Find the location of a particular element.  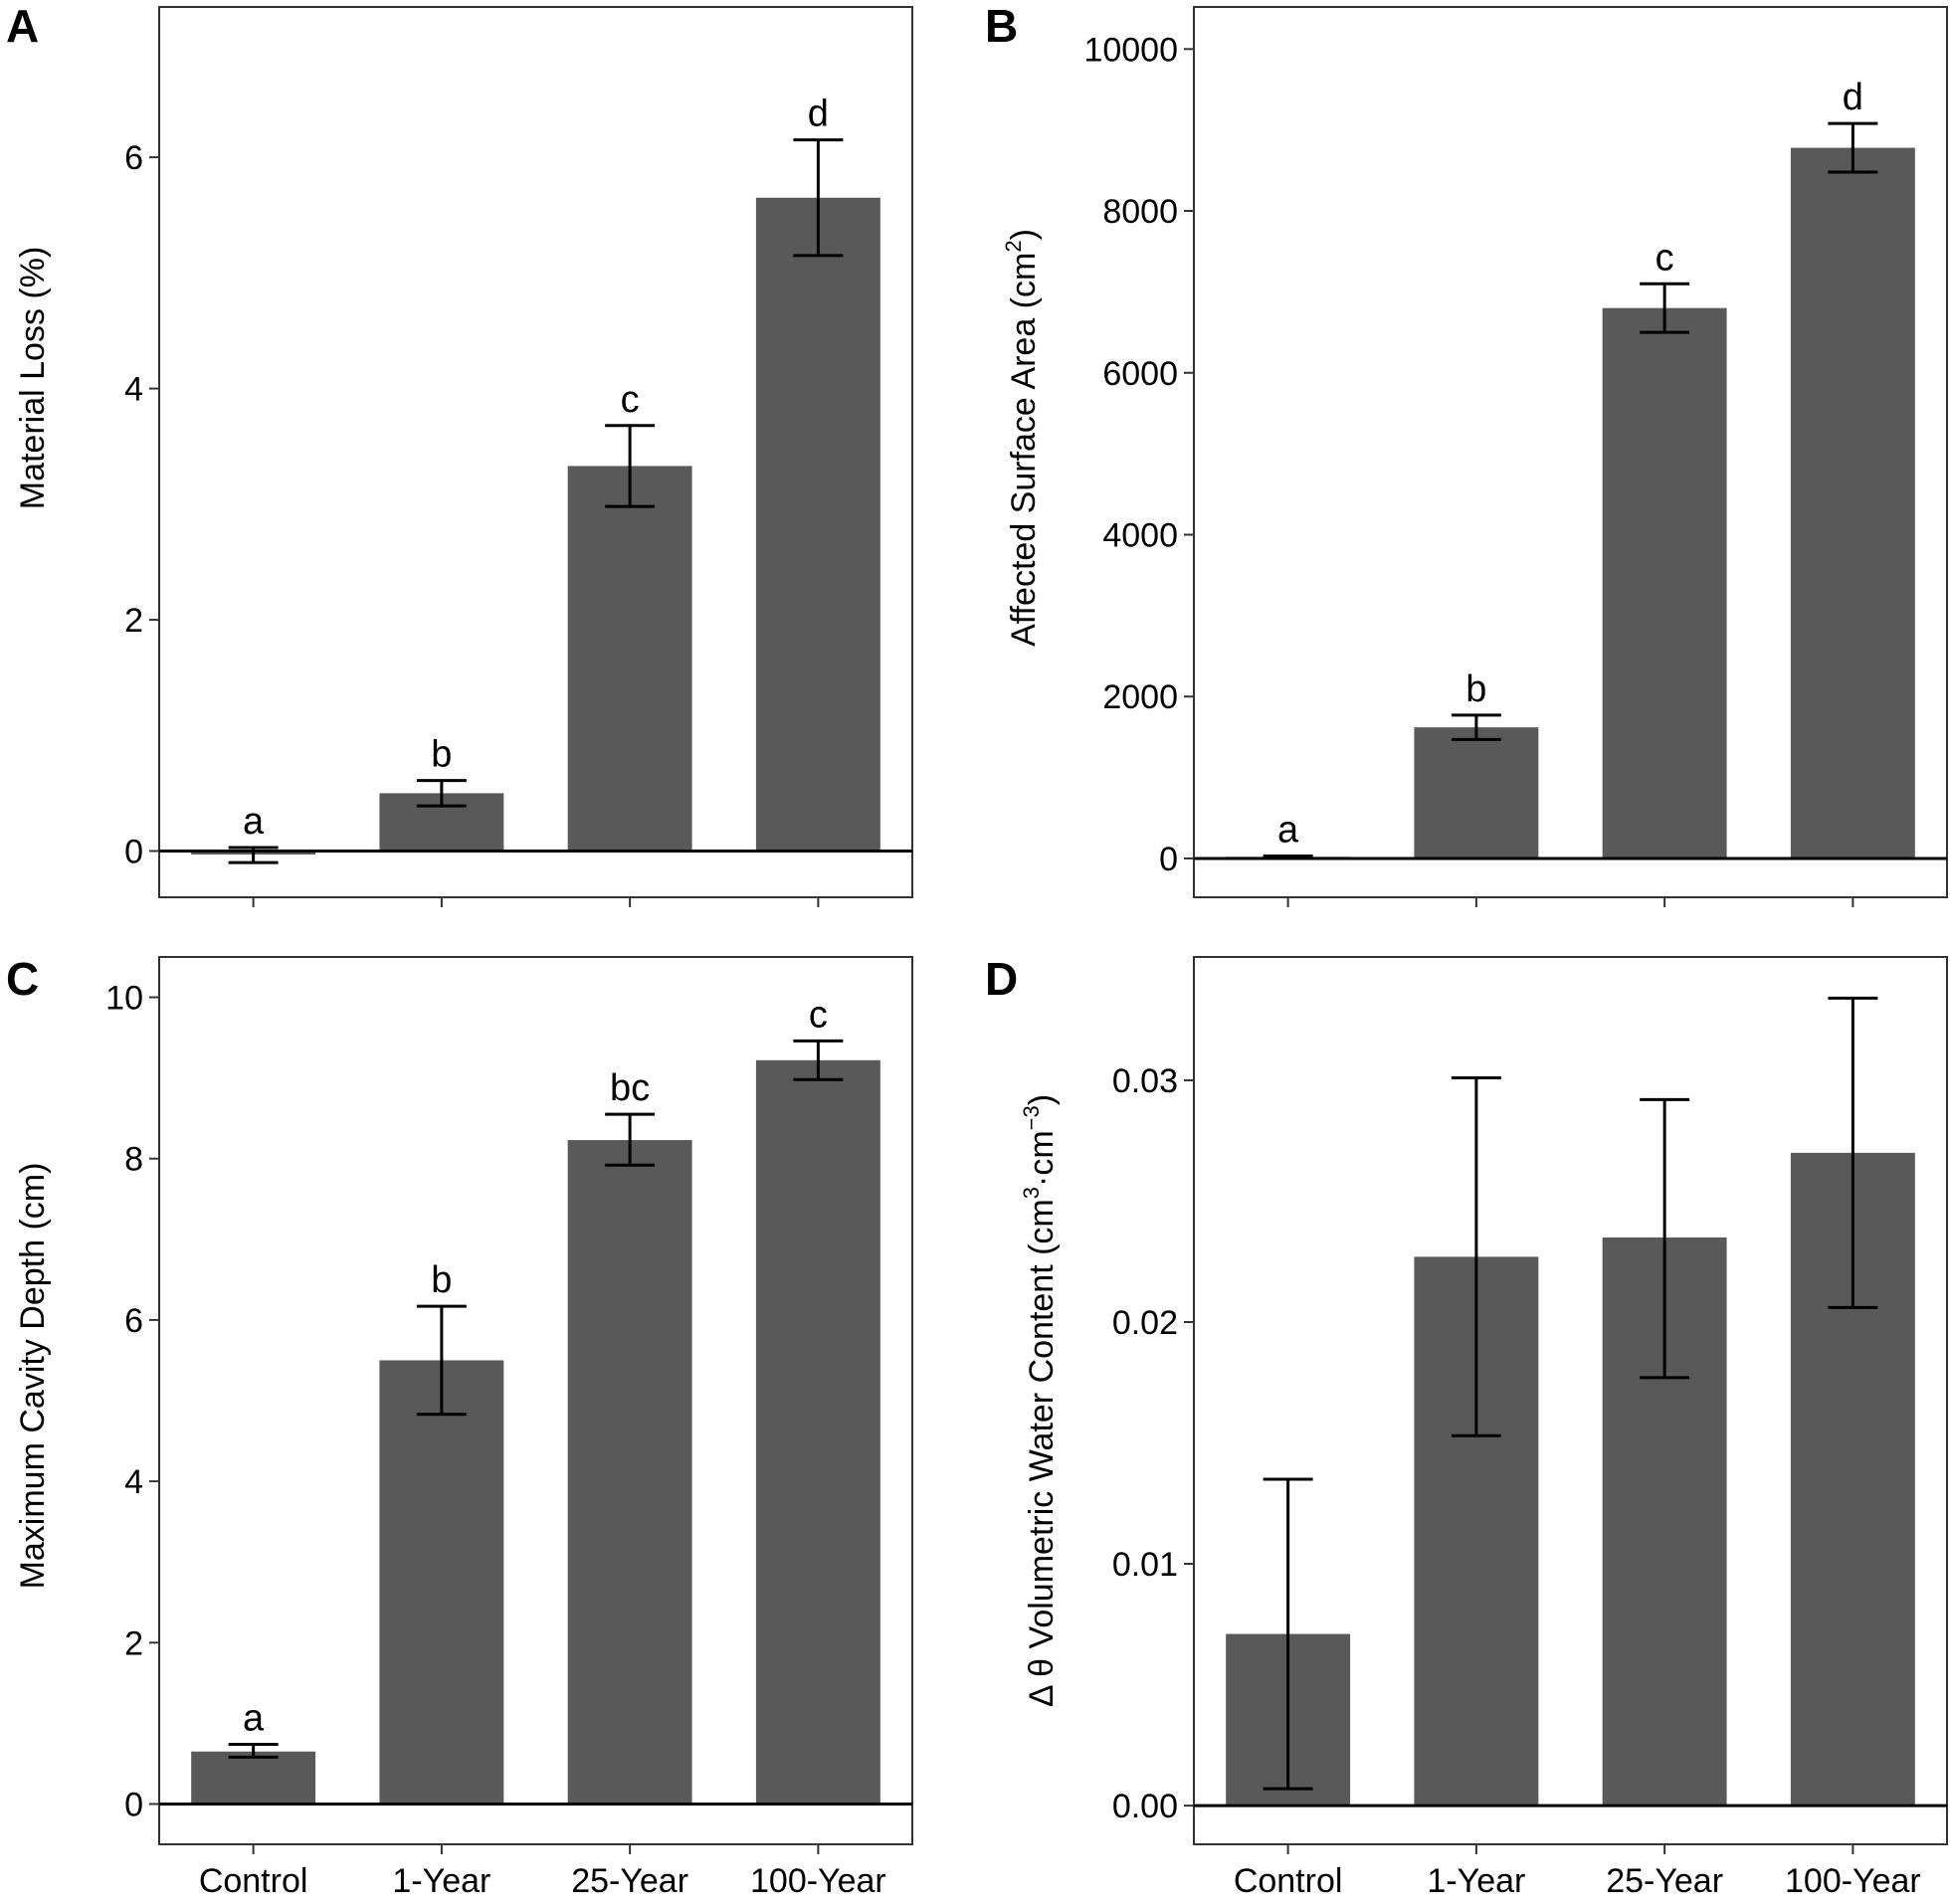

panel-b-ylabel-main: Affected Surface Area (cm is located at coordinates (1024, 450).